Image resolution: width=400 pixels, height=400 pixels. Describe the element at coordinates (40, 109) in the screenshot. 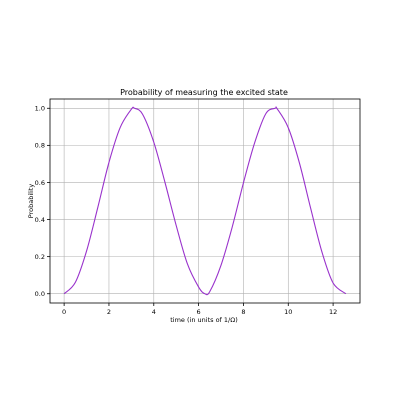

I see `y-tick-label: 1.0` at that location.